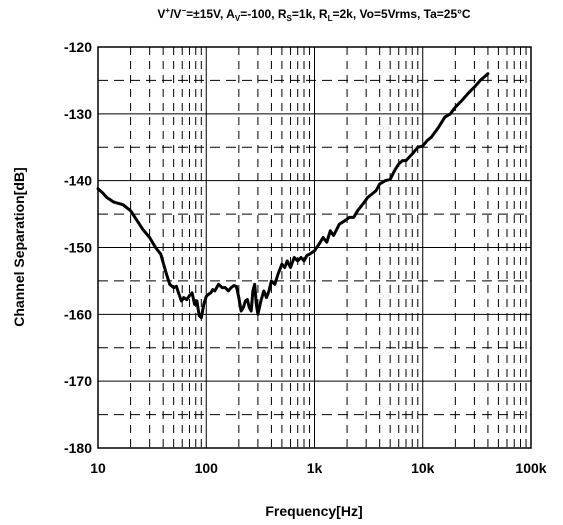 The width and height of the screenshot is (563, 525). I want to click on title-plus-sup: +, so click(167, 10).